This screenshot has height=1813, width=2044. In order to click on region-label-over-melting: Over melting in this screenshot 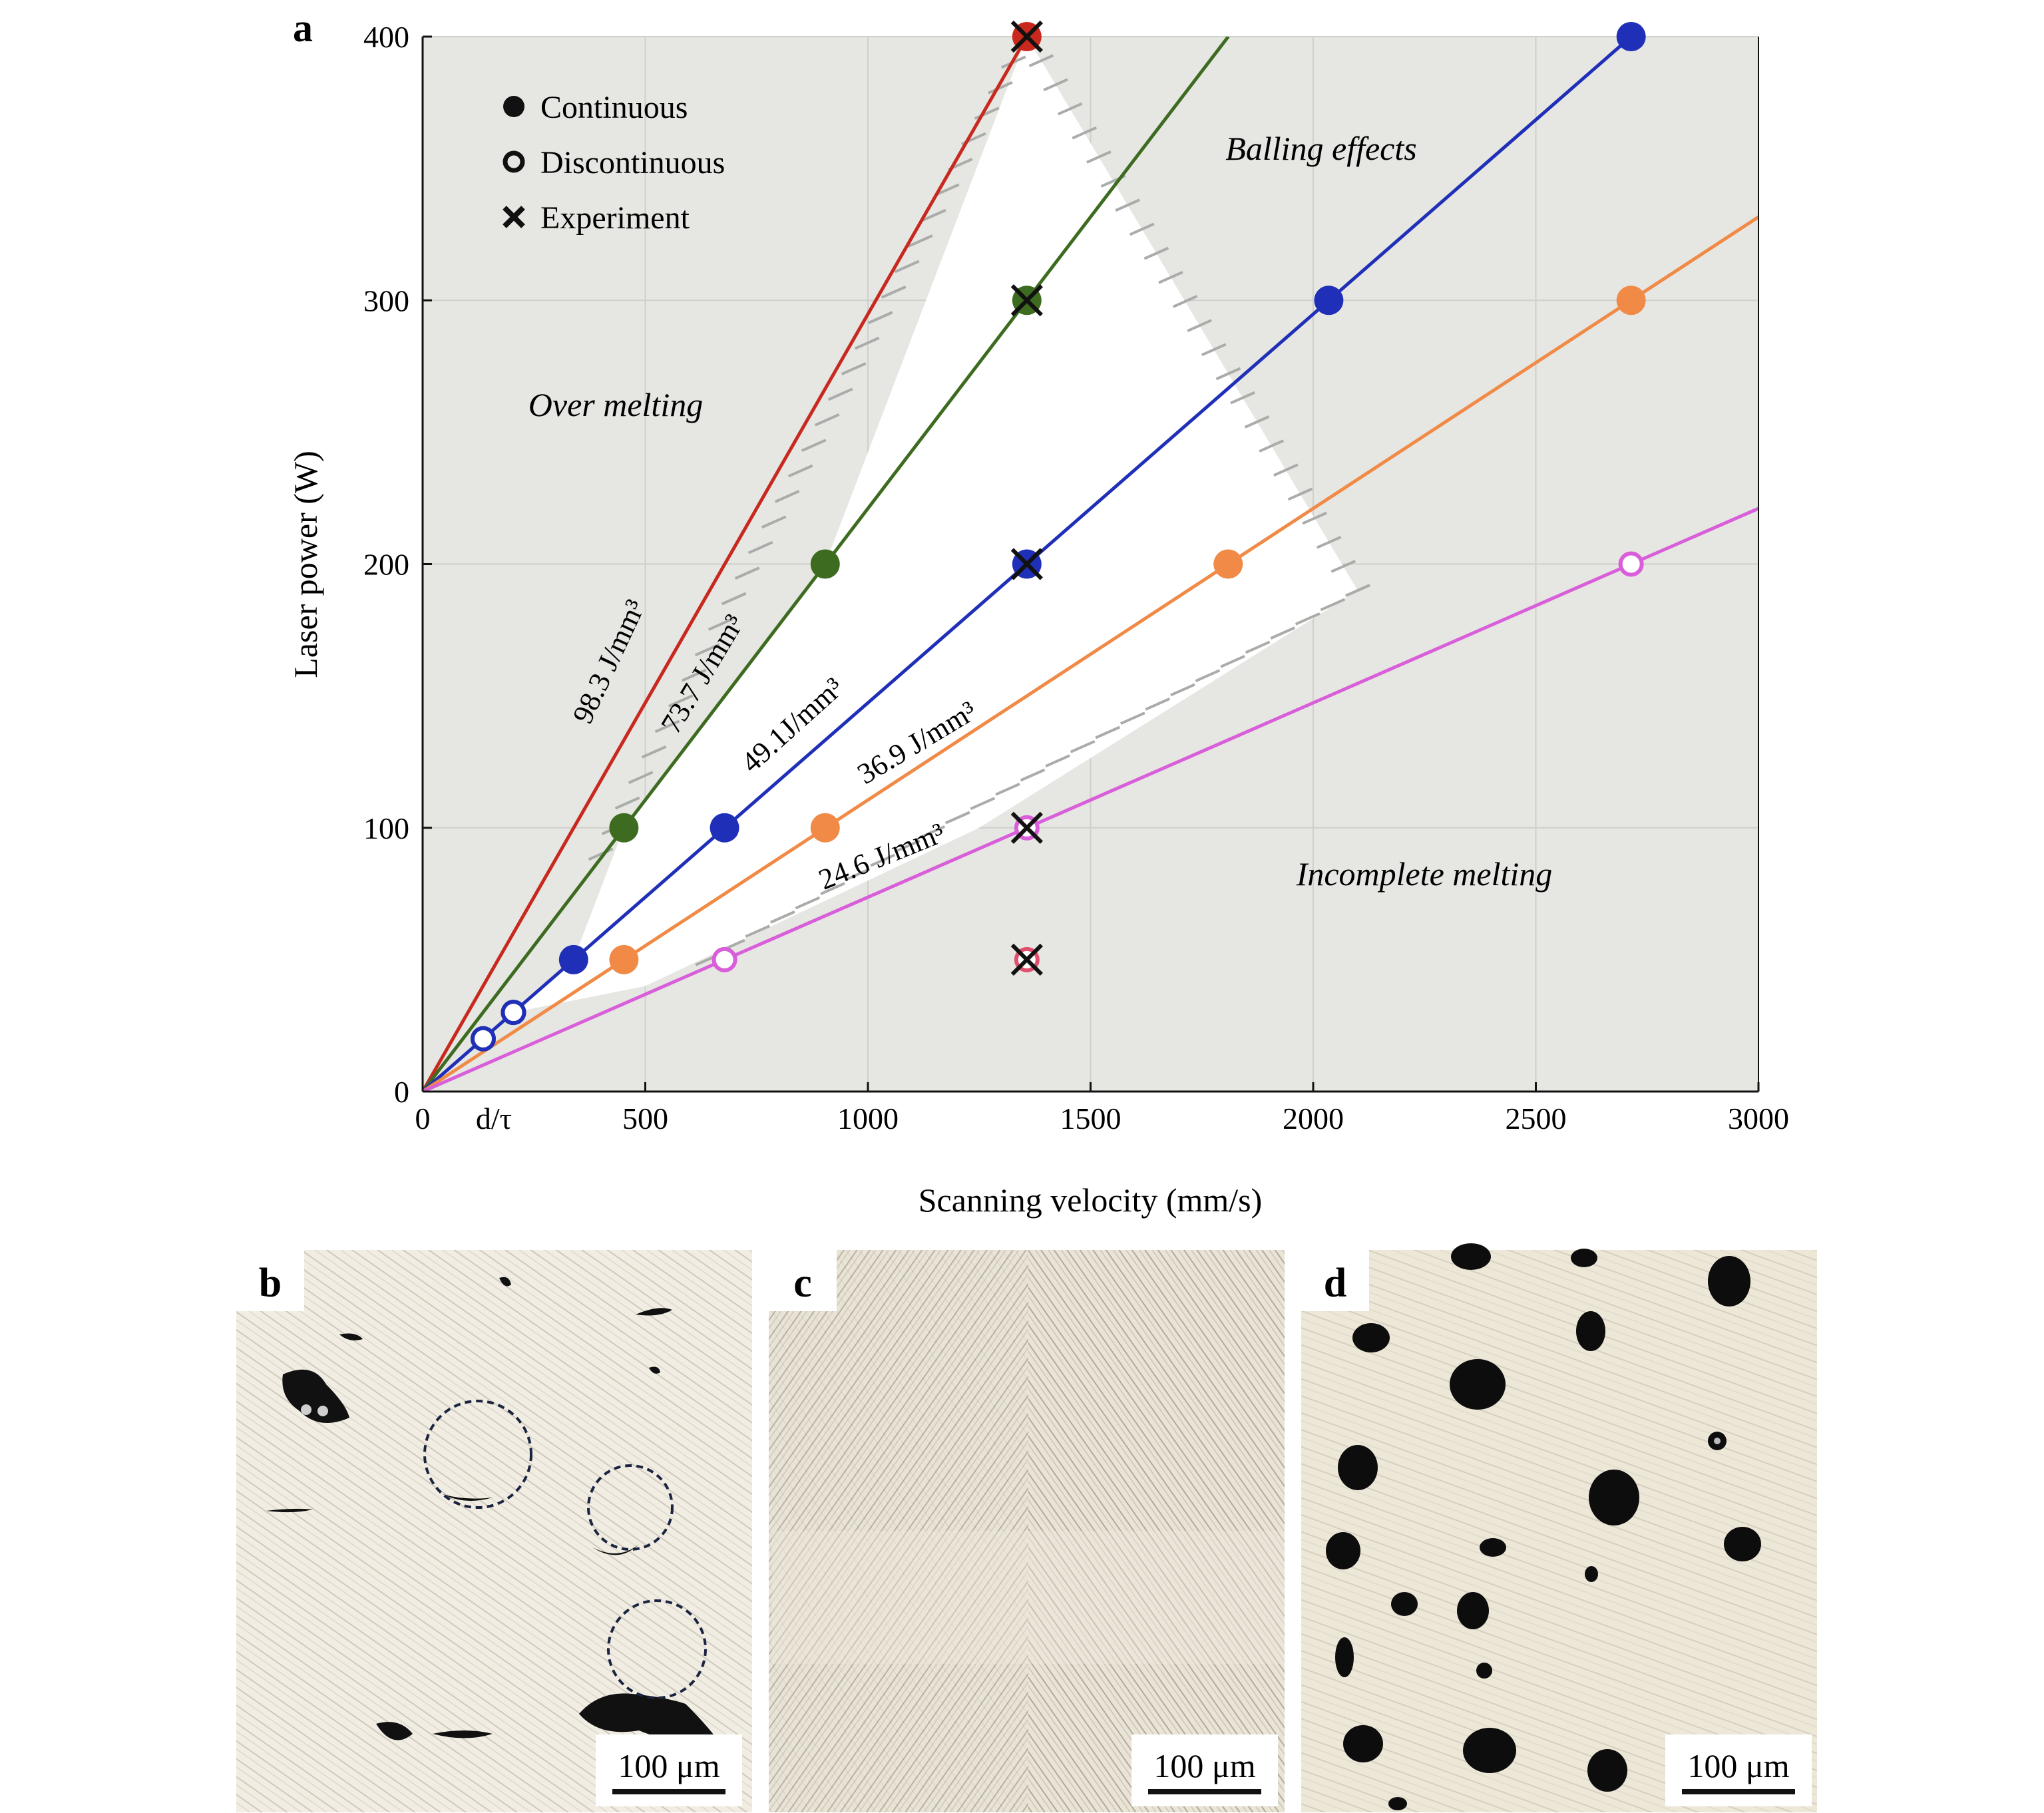, I will do `click(615, 404)`.